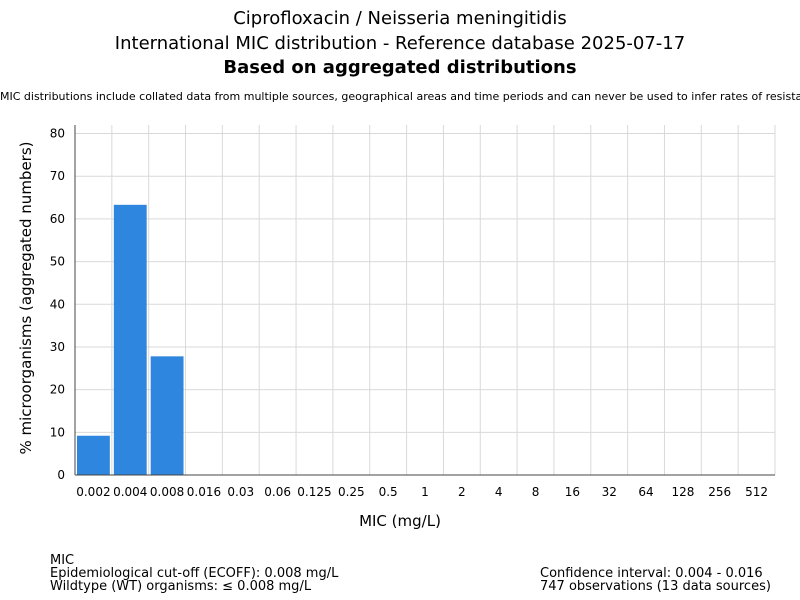  What do you see at coordinates (655, 586) in the screenshot?
I see `footer-observations: 747 observations (13 data sources)` at bounding box center [655, 586].